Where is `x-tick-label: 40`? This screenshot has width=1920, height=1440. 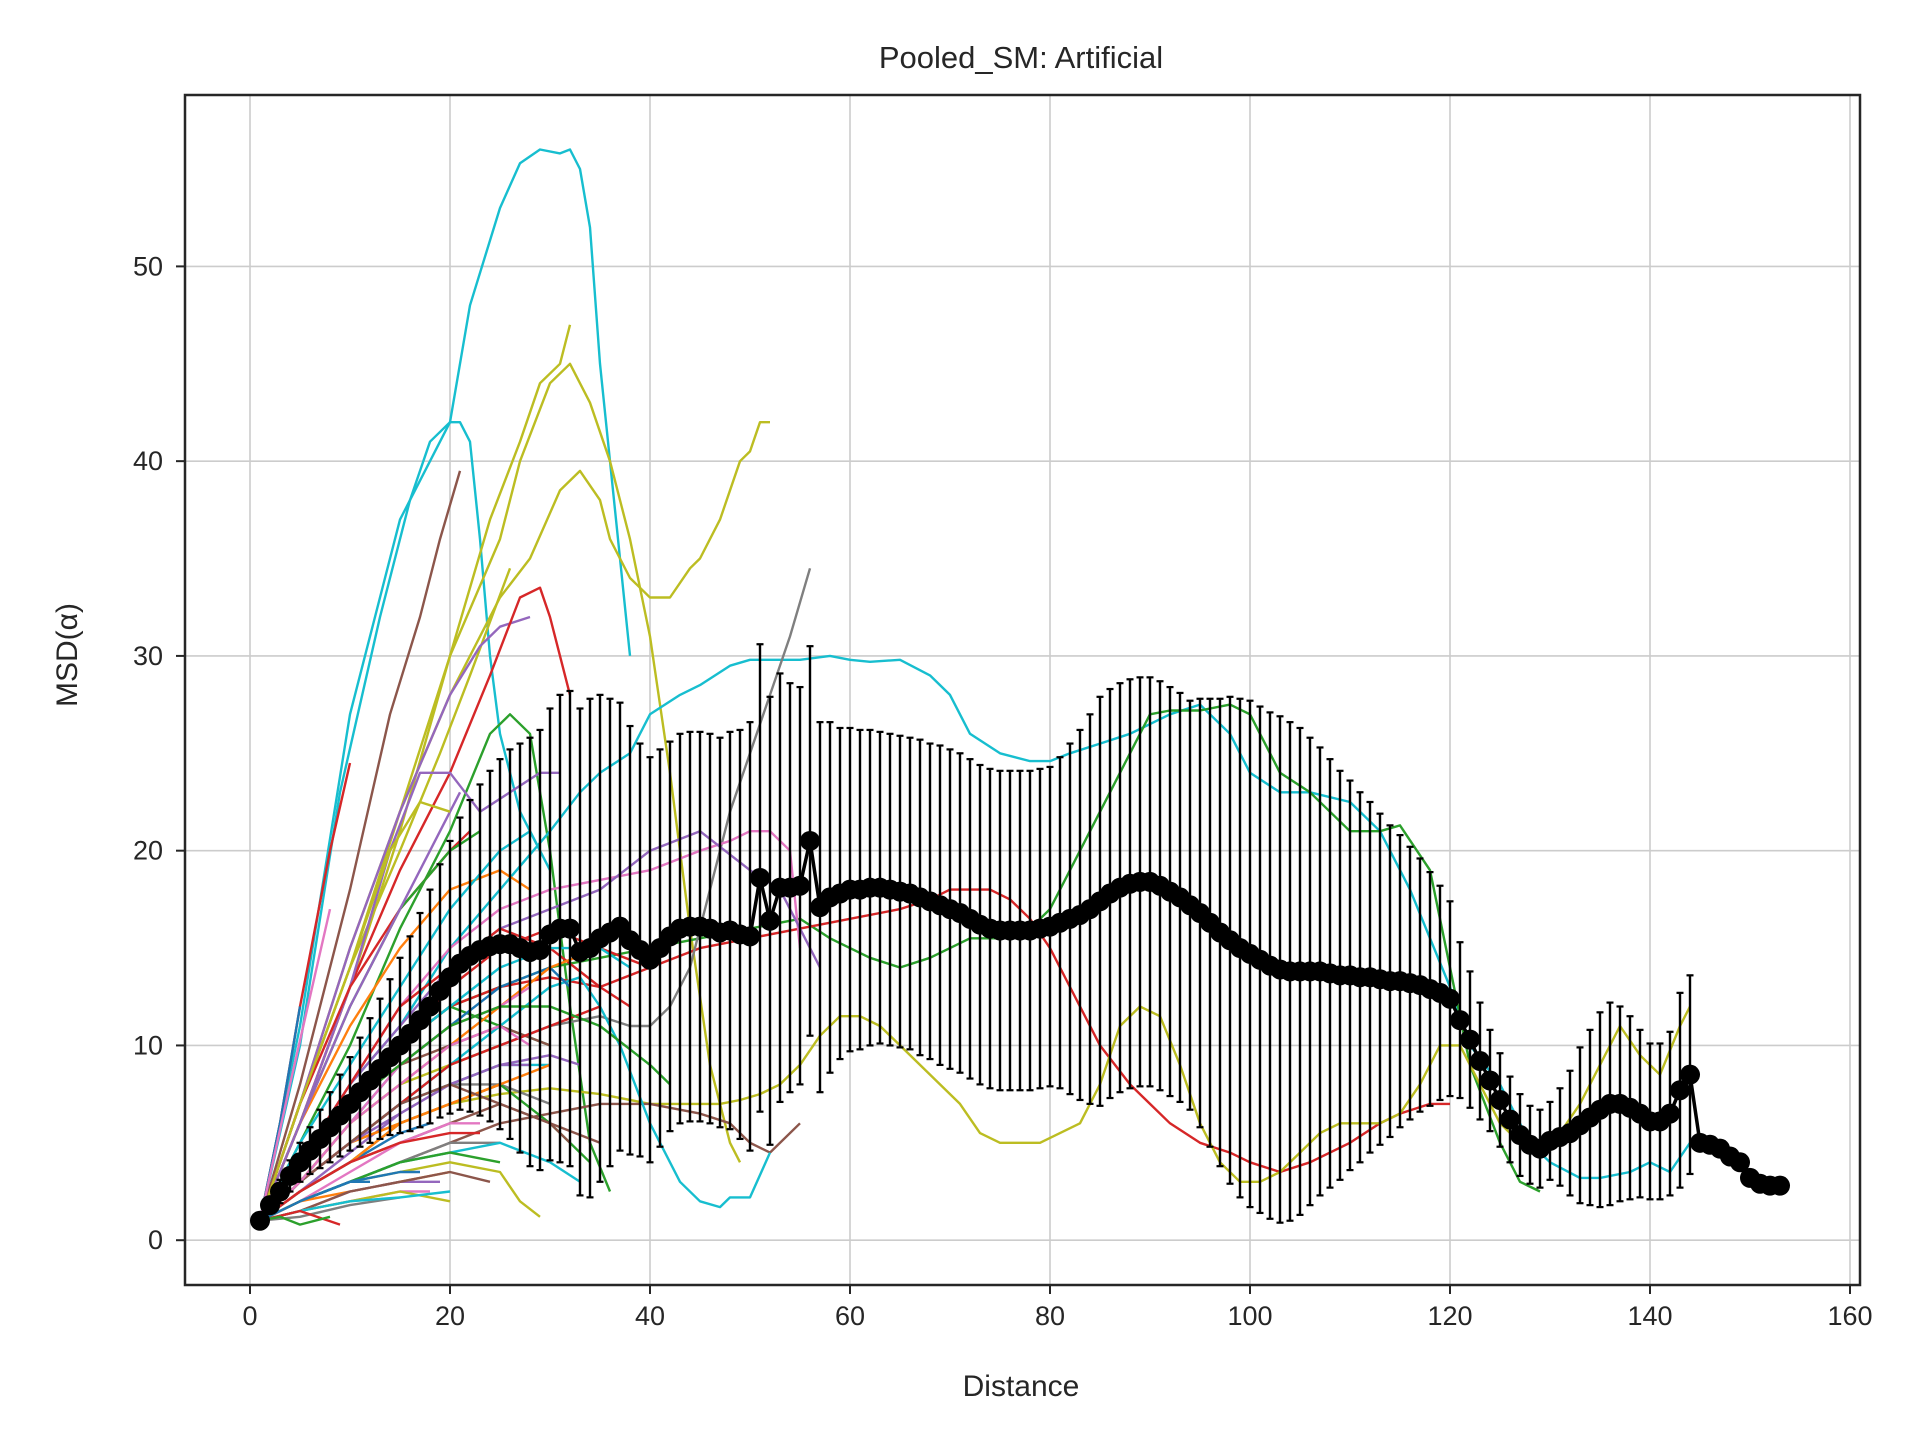
x-tick-label: 40 is located at coordinates (650, 1316).